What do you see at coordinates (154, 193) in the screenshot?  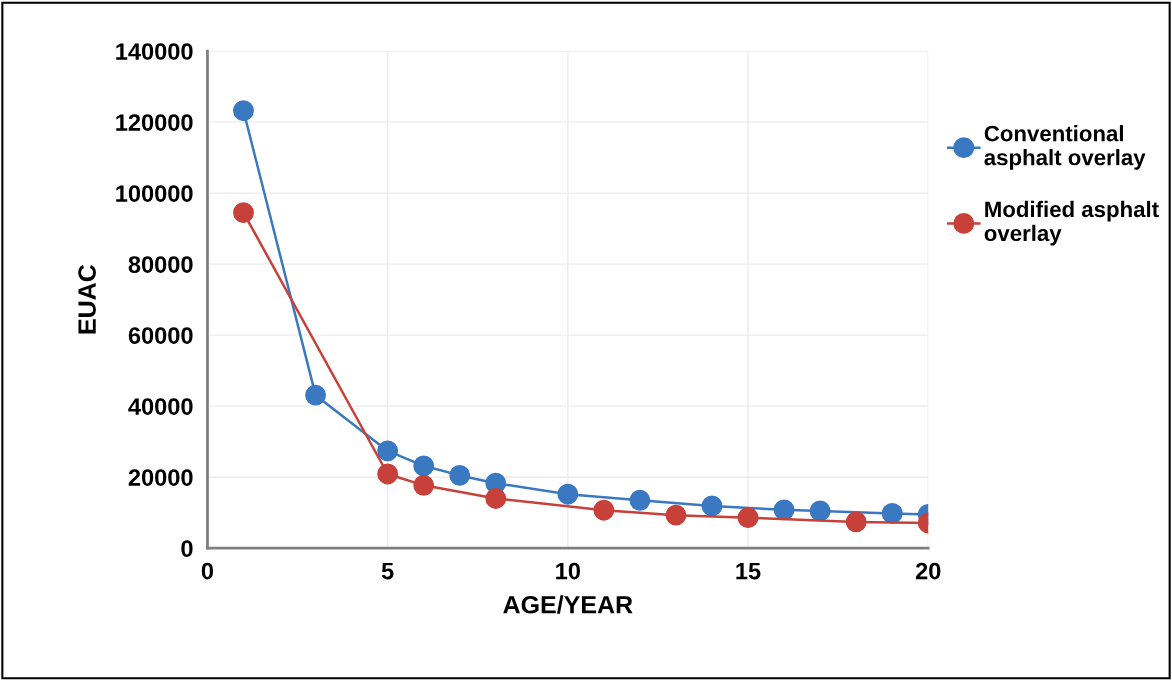 I see `y-tick-label: 100000` at bounding box center [154, 193].